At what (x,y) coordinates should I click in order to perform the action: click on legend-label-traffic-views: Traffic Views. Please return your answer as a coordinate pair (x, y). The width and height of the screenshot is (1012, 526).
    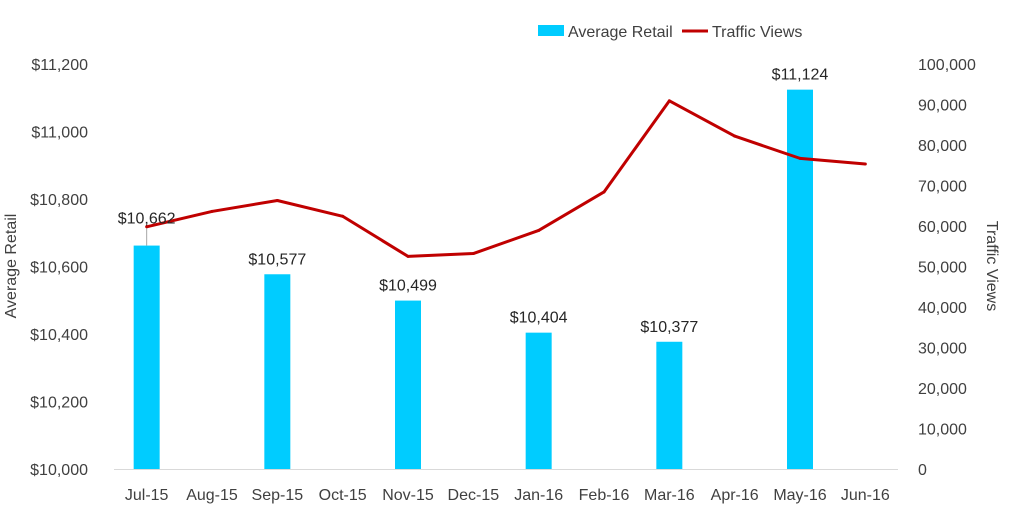
    Looking at the image, I should click on (757, 32).